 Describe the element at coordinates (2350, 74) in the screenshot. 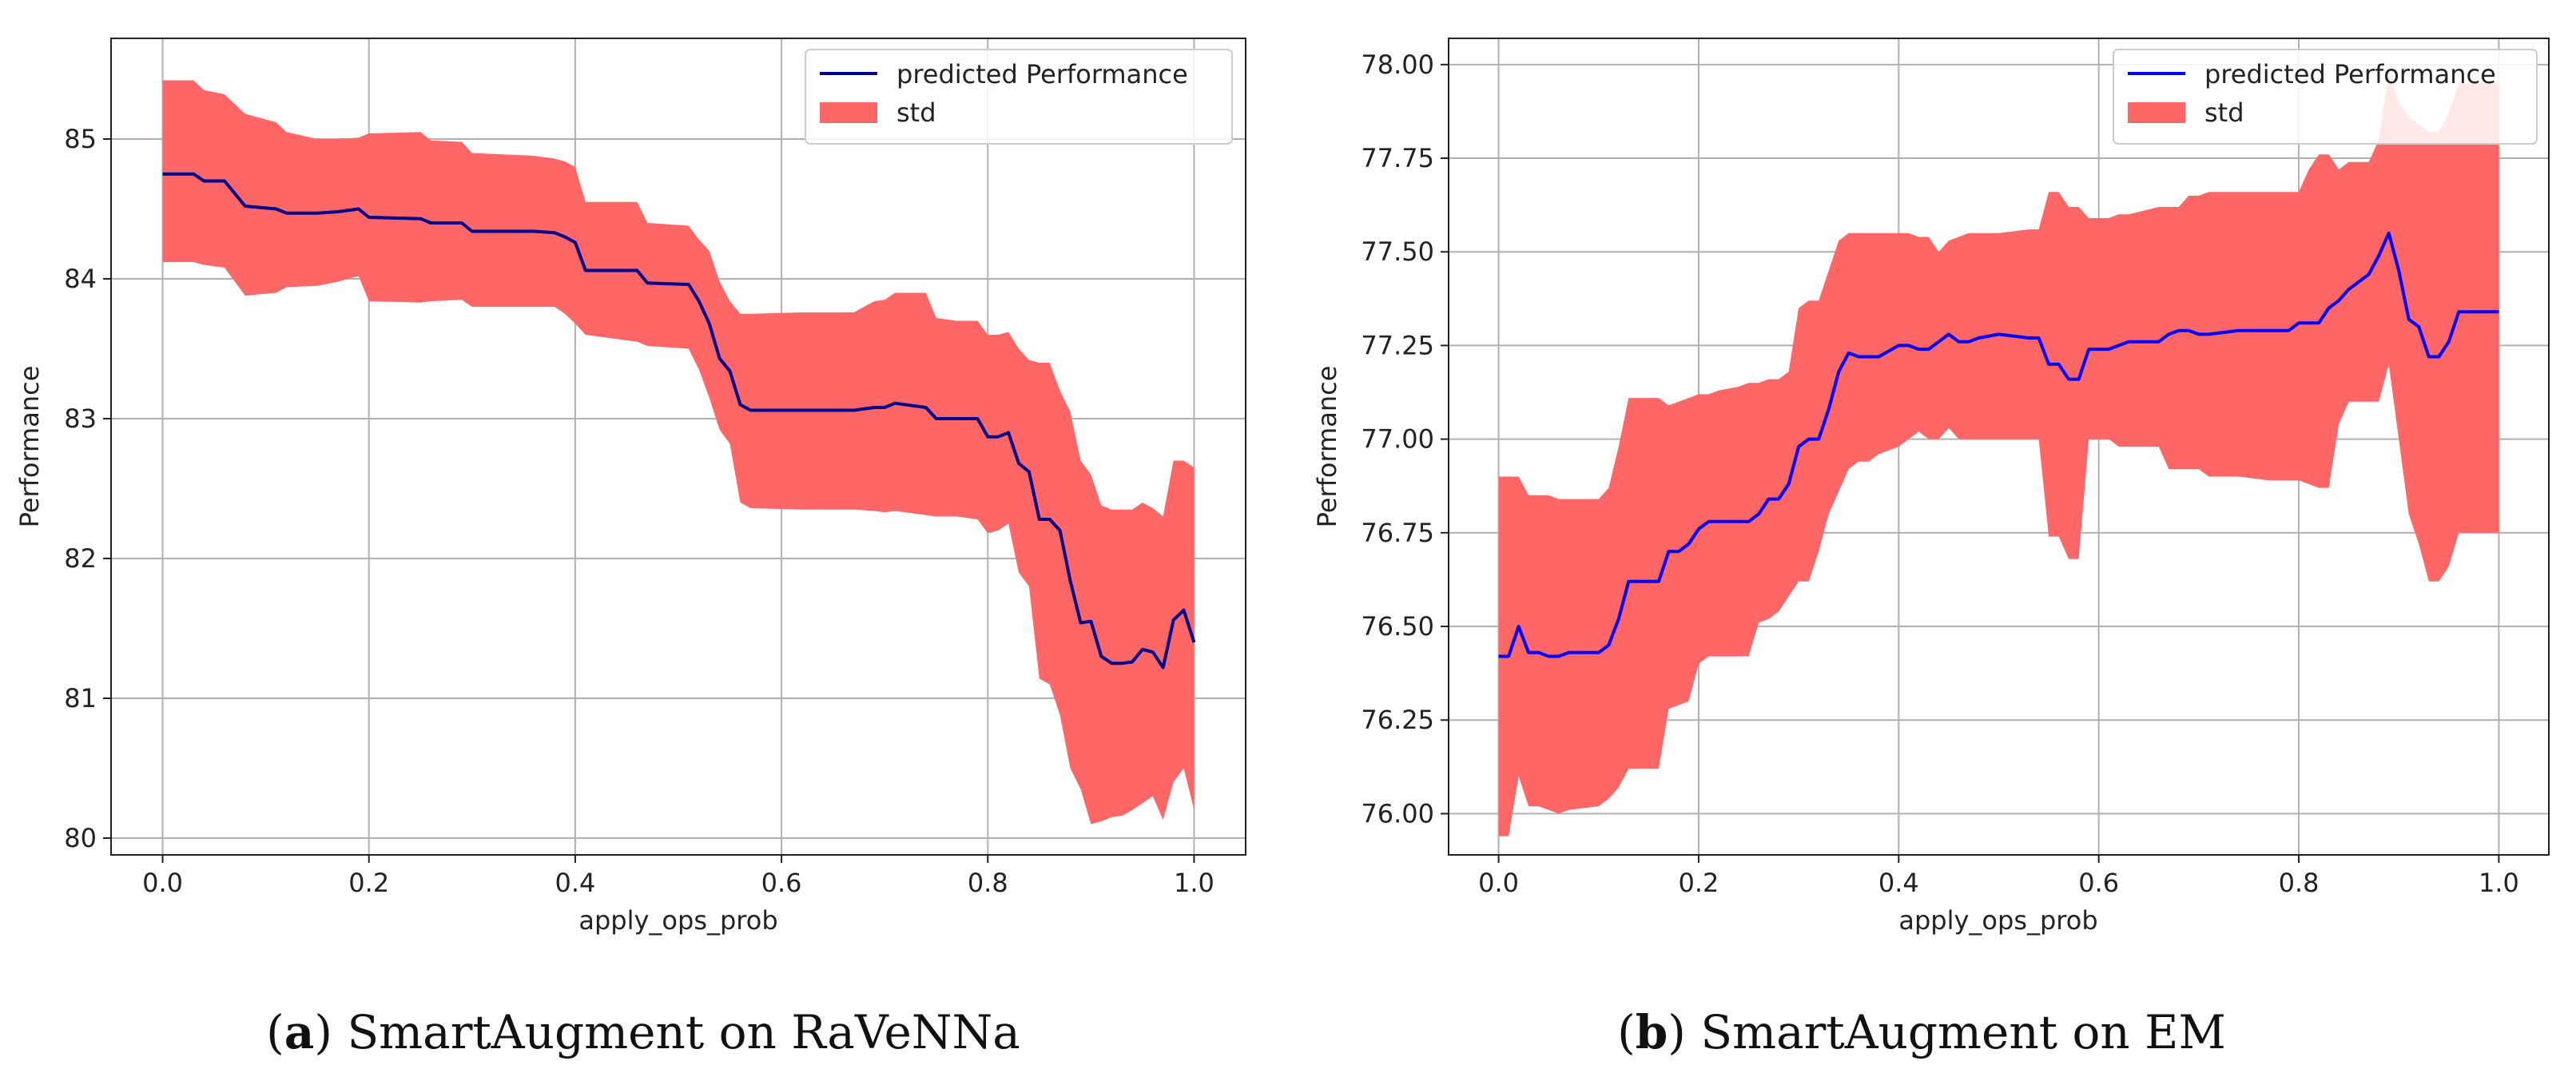

I see `legend-label-predicted-b: predicted Performance` at that location.